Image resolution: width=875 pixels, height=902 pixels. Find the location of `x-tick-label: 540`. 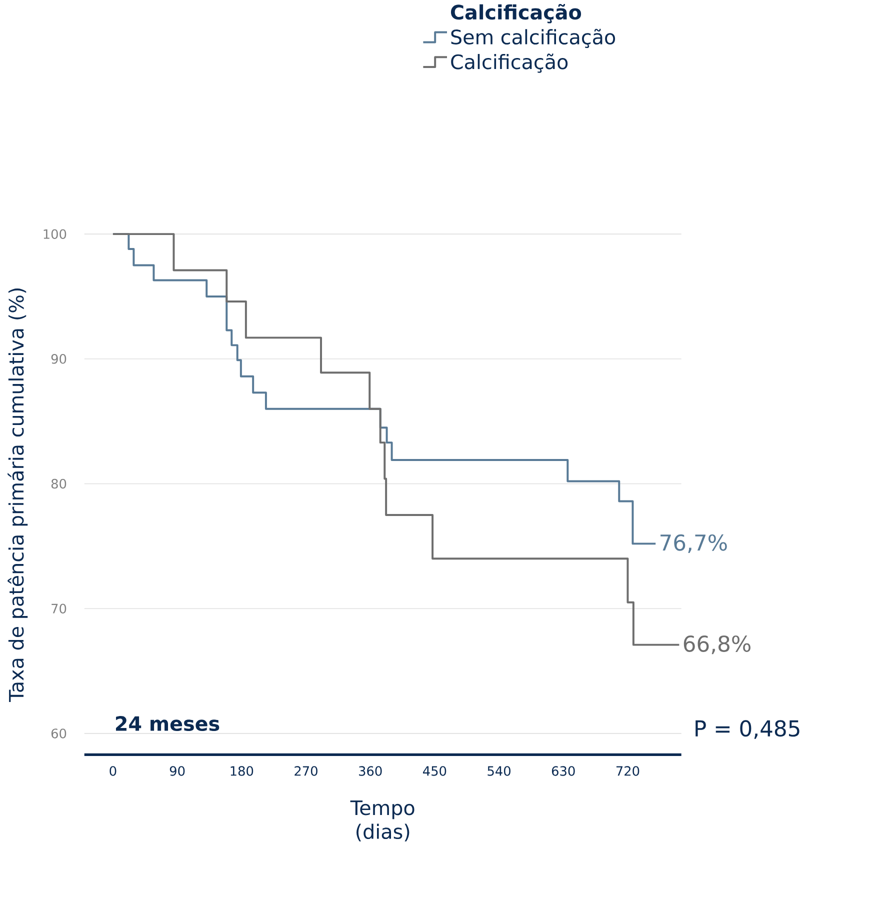

x-tick-label: 540 is located at coordinates (499, 771).